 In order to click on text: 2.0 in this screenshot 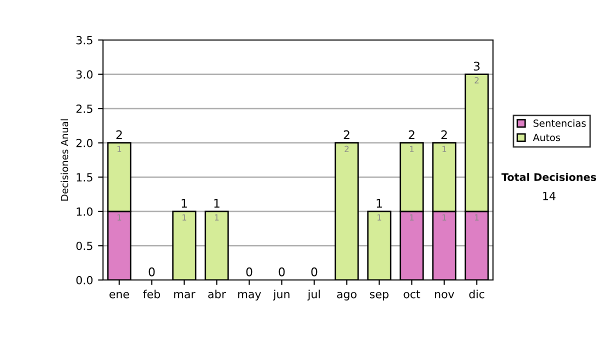, I will do `click(84, 143)`.